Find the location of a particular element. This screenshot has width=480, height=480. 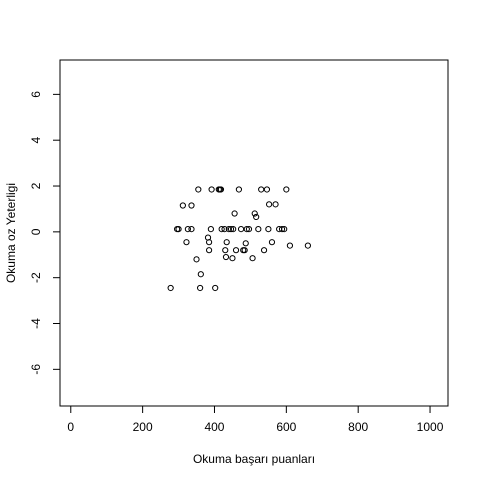

y-tick-label: 4 is located at coordinates (36, 140).